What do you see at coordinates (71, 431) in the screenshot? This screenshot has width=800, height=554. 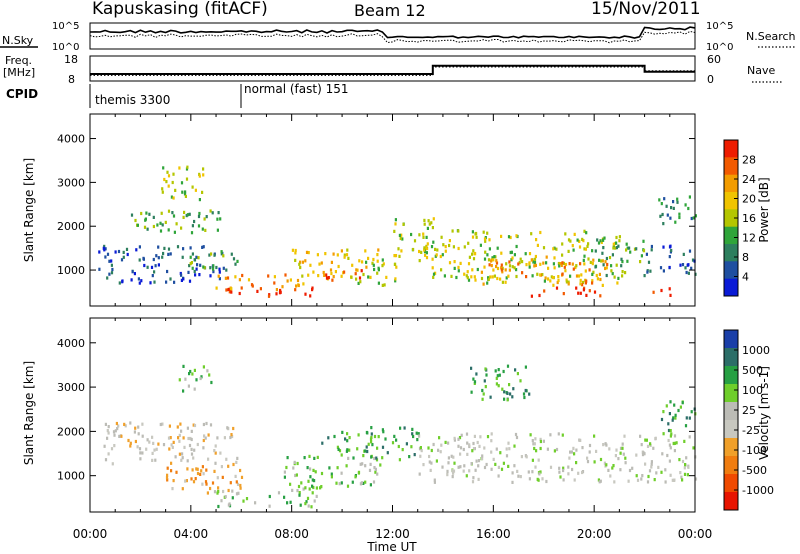 I see `y-tick-label: 2000` at bounding box center [71, 431].